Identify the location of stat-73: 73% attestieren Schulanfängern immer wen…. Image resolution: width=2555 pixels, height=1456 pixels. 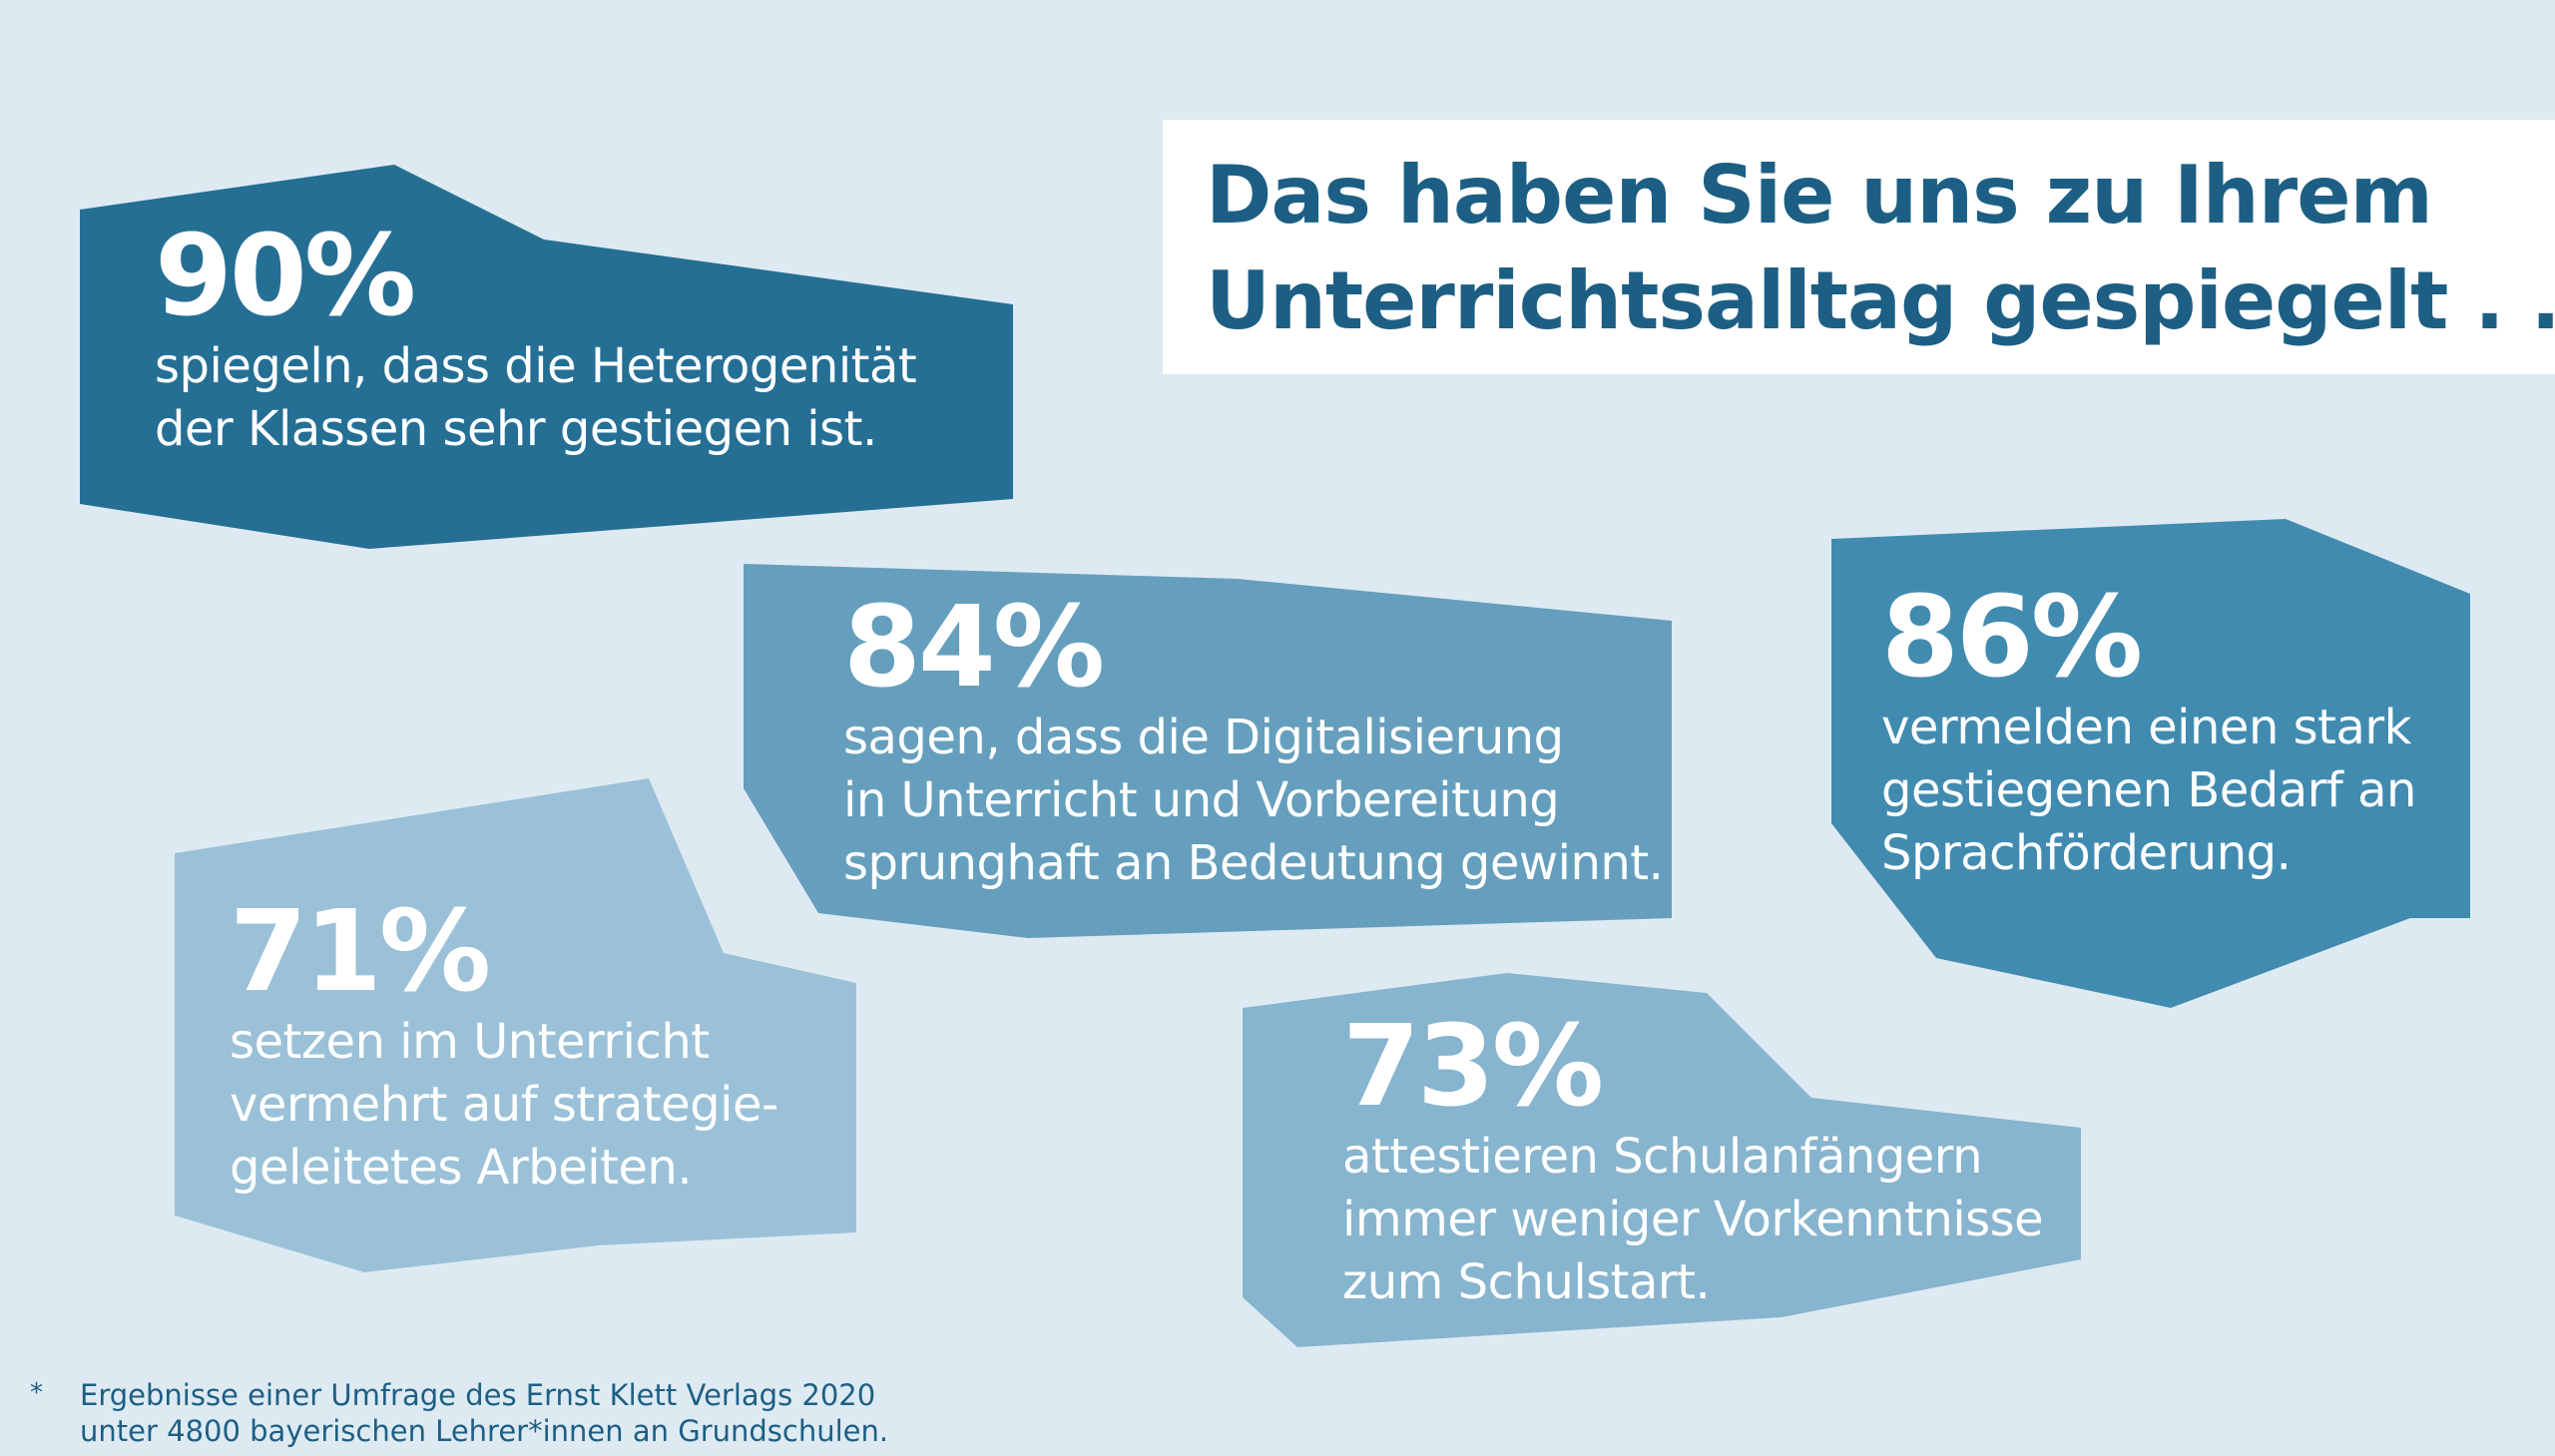
(1693, 1158).